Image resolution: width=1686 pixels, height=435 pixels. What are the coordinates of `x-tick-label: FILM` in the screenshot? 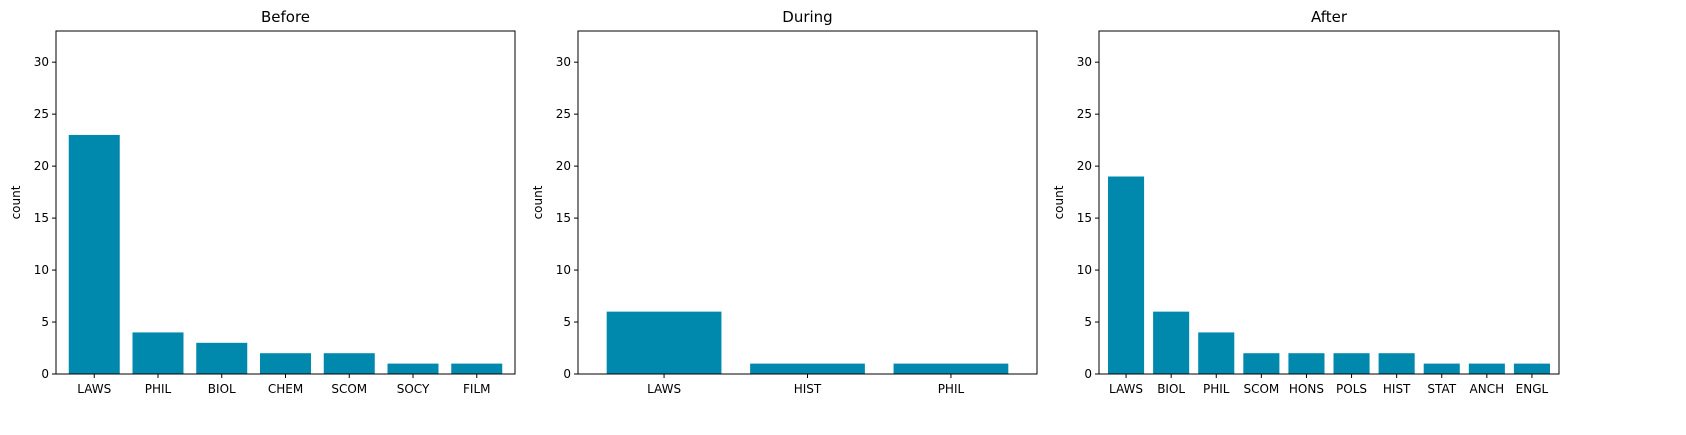 It's located at (476, 389).